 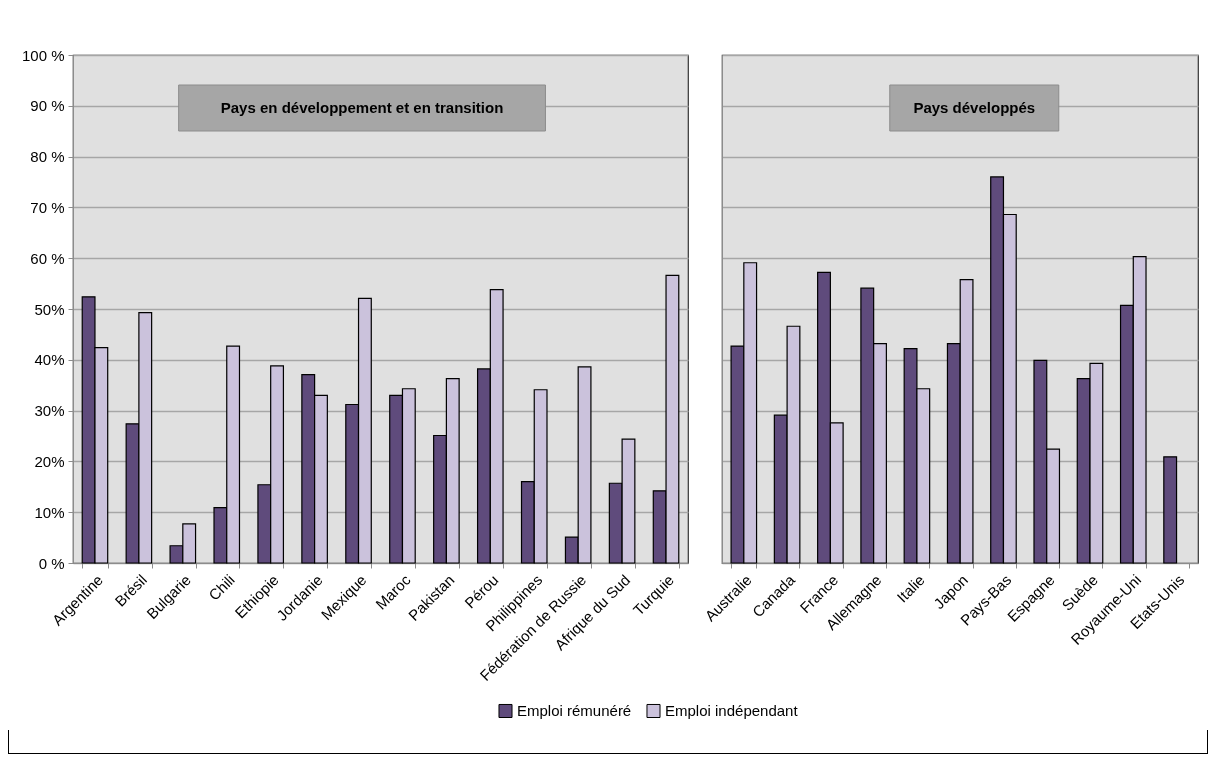 What do you see at coordinates (974, 107) in the screenshot?
I see `annotation: Pays développés` at bounding box center [974, 107].